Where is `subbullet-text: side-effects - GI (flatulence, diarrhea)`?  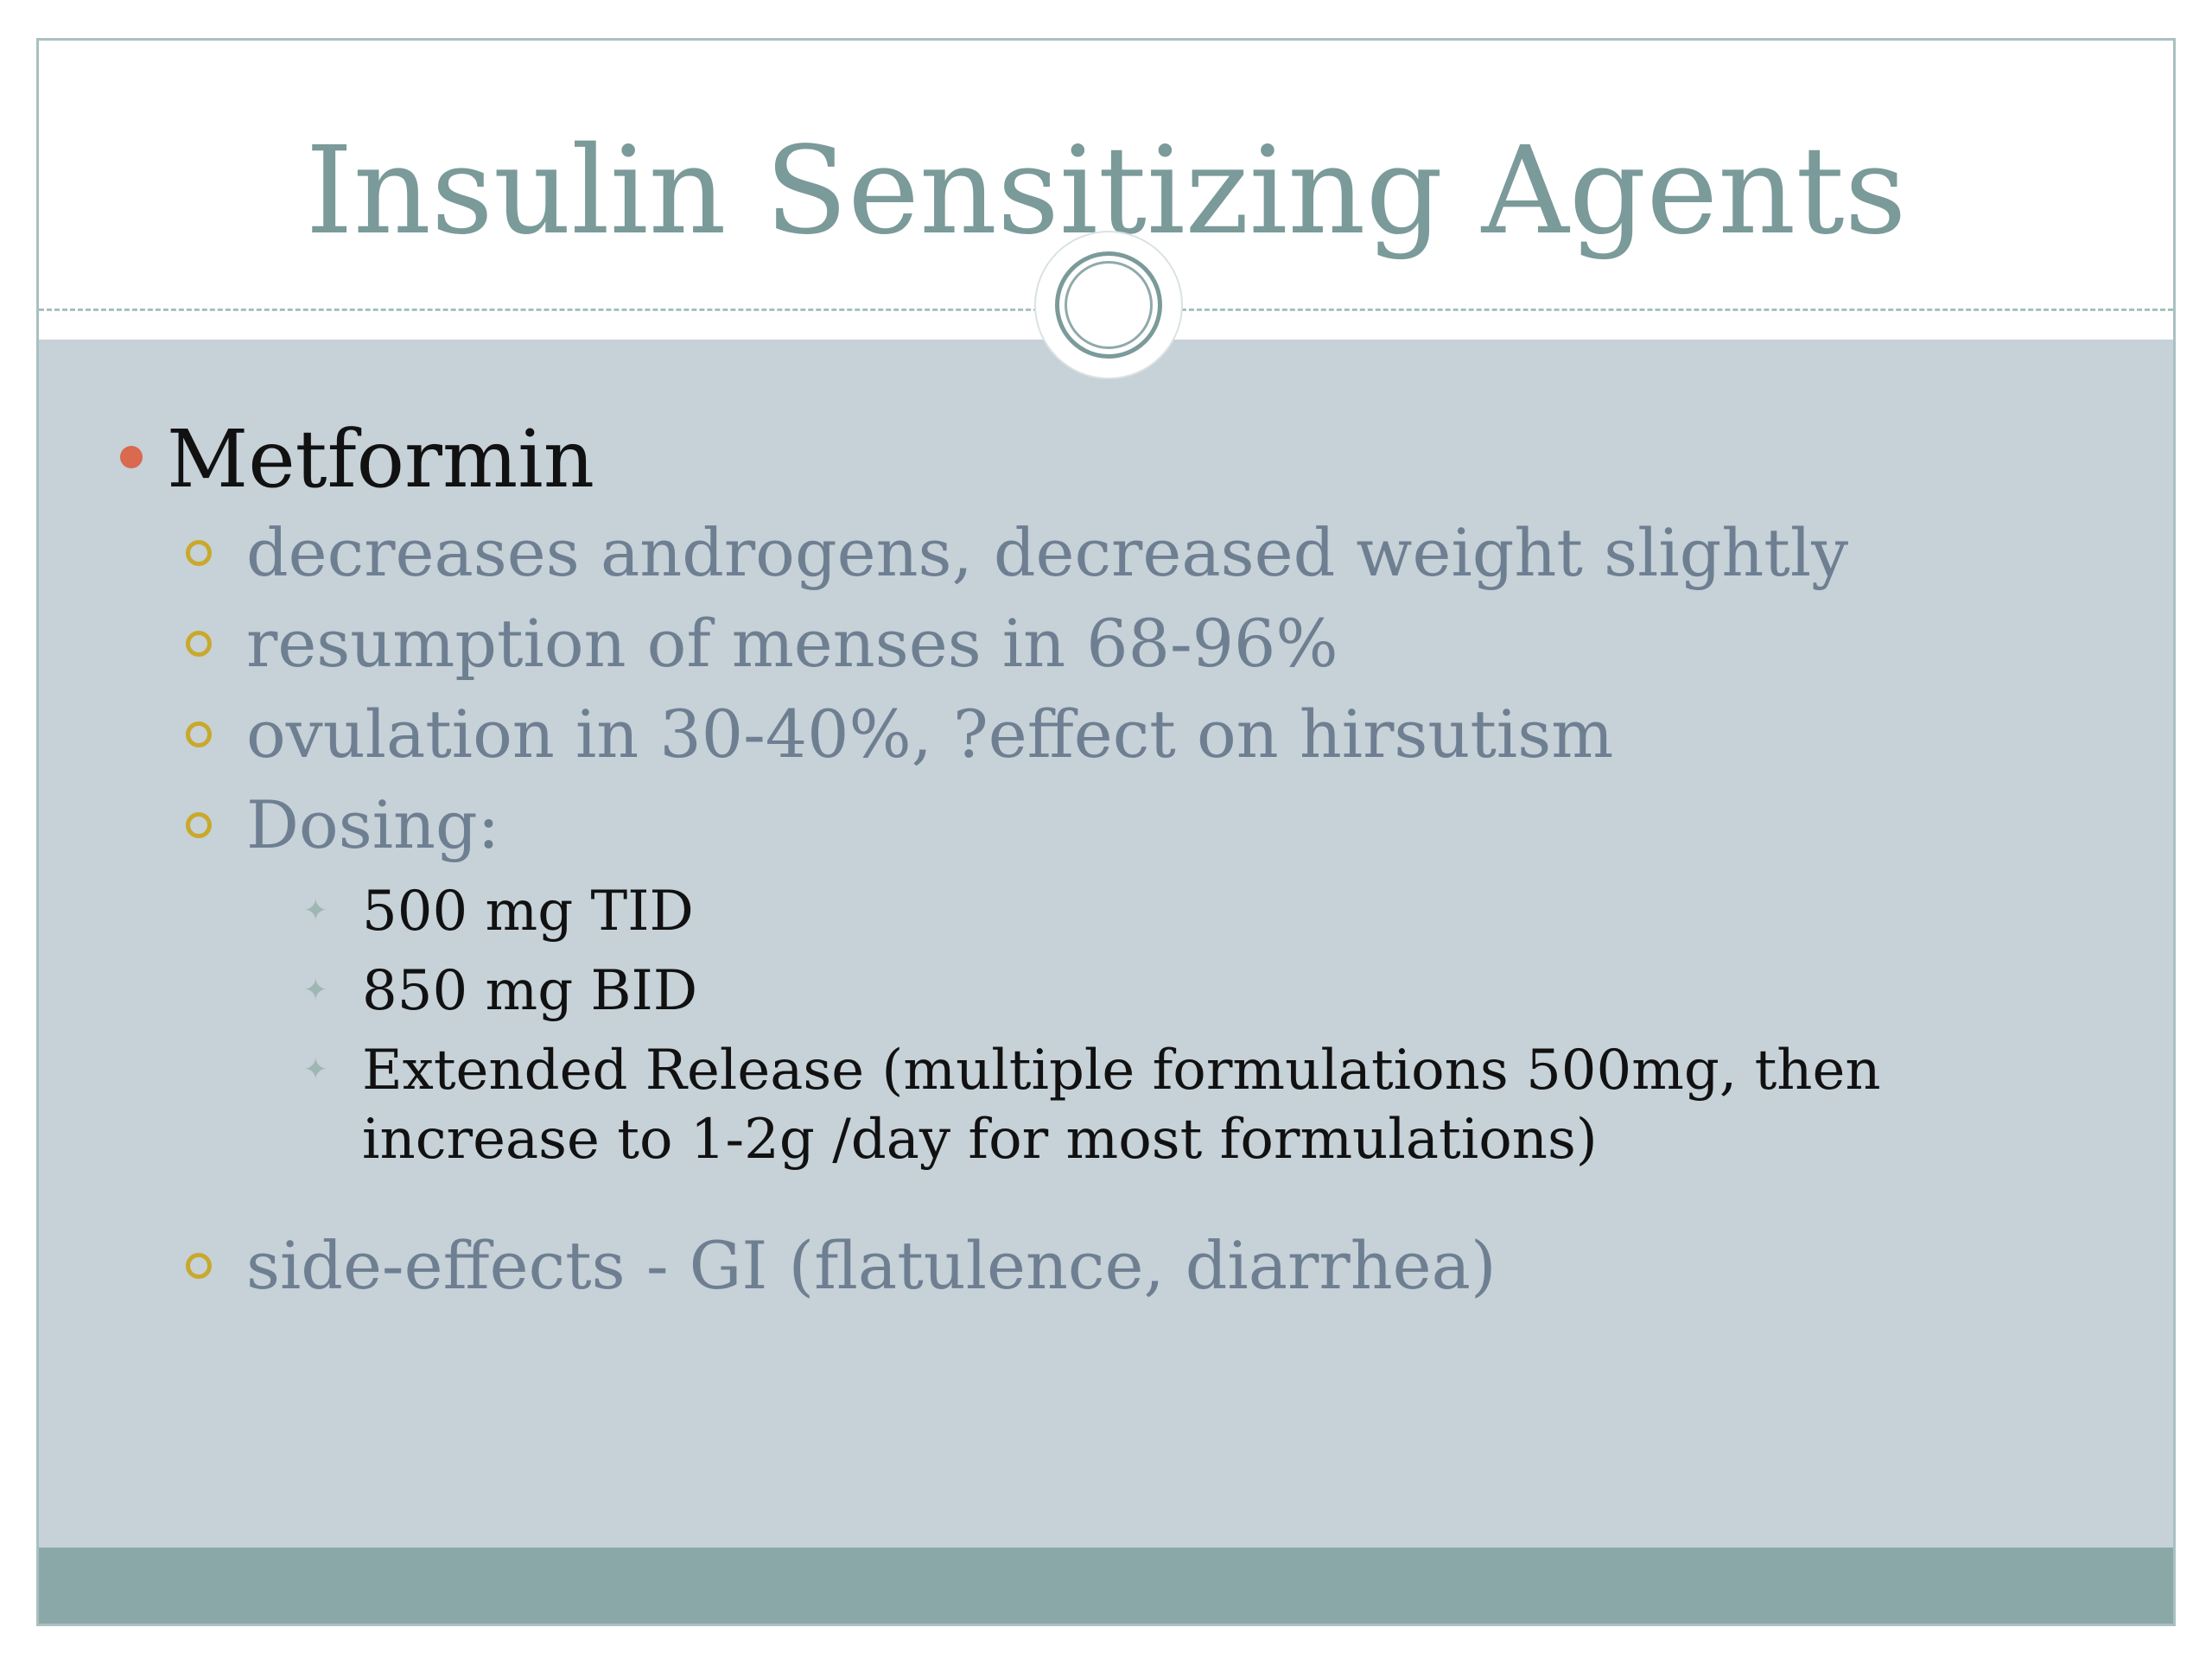 subbullet-text: side-effects - GI (flatulence, diarrhea) is located at coordinates (871, 1265).